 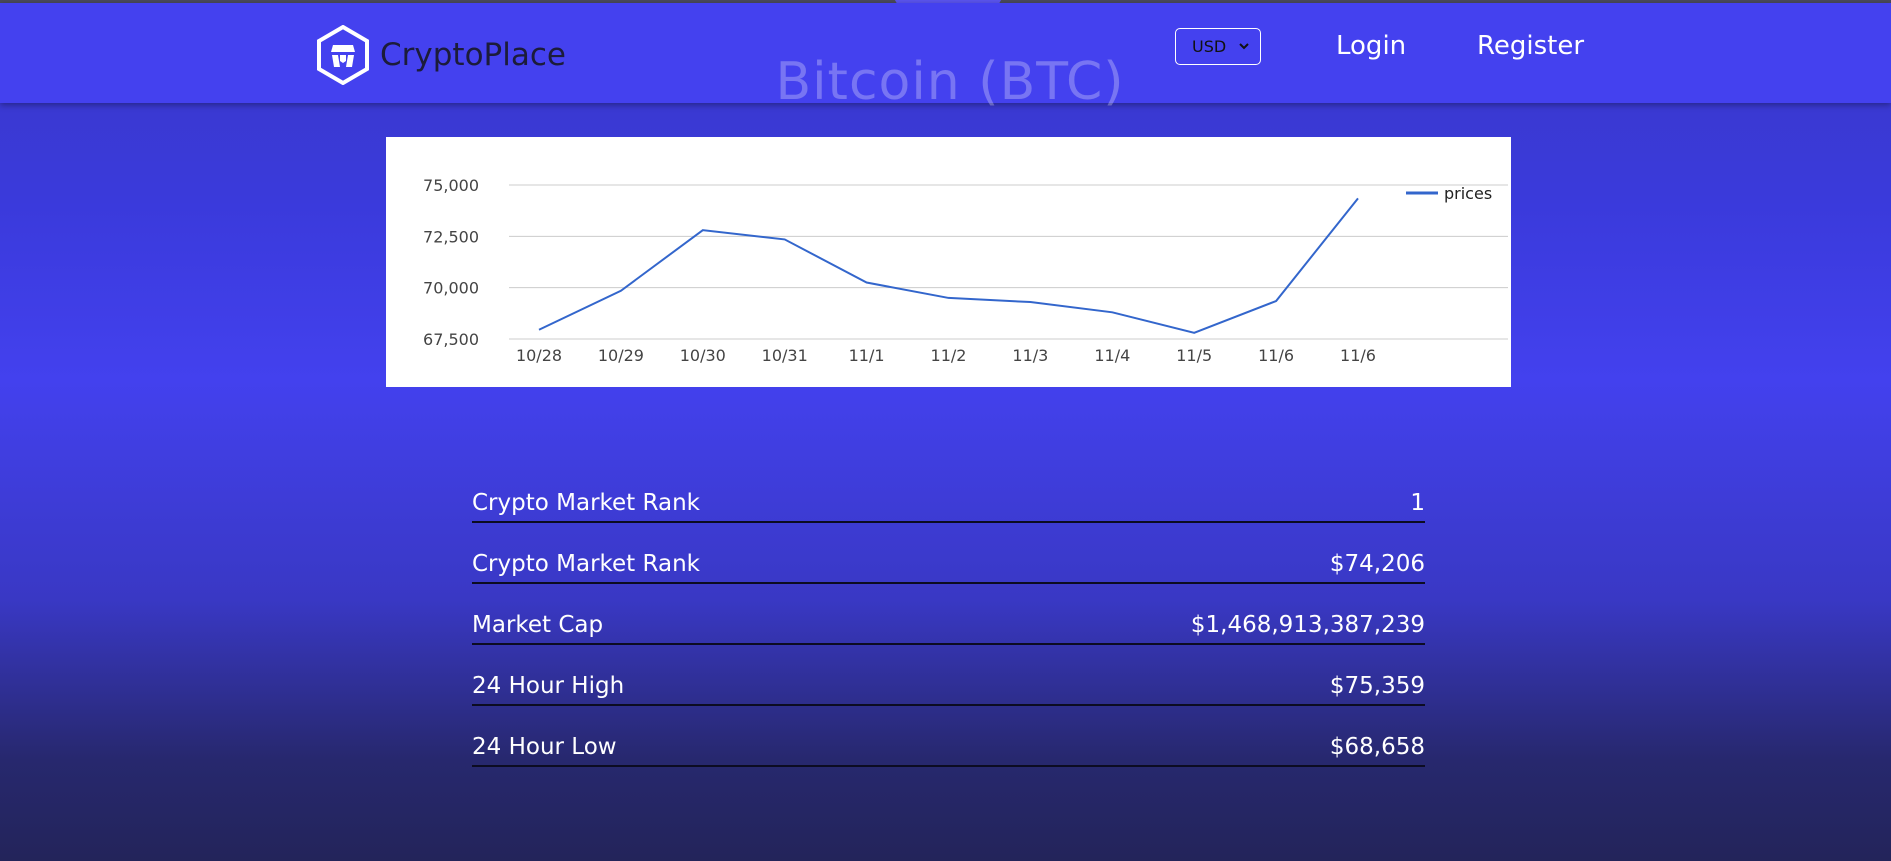 I want to click on brand-logo: CryptoPlace, so click(x=441, y=55).